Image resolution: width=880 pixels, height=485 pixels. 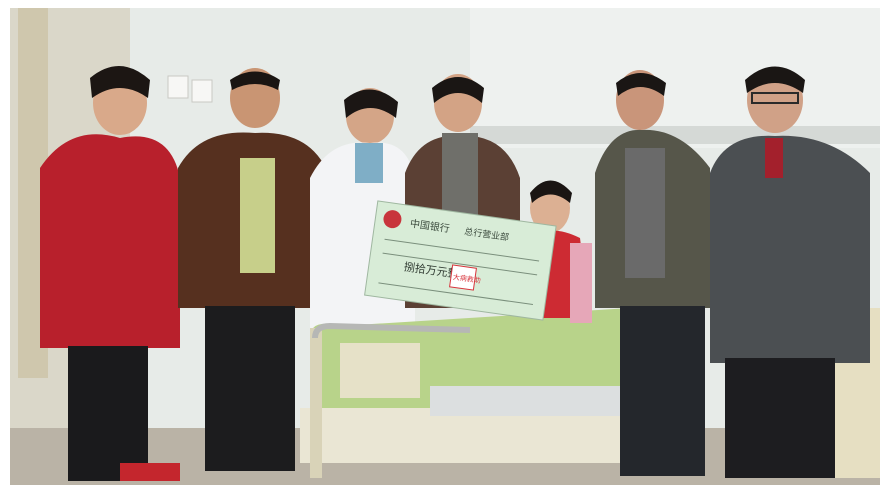 What do you see at coordinates (466, 278) in the screenshot?
I see `cheque-stamp: 大病救助` at bounding box center [466, 278].